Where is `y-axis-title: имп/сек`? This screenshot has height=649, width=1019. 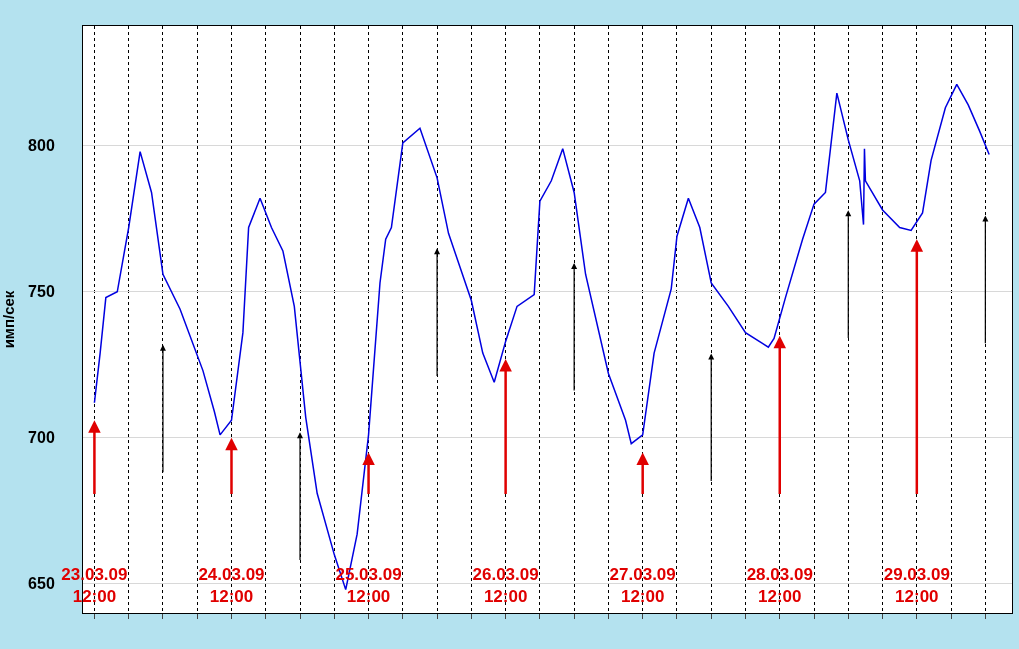
y-axis-title: имп/сек is located at coordinates (8, 319).